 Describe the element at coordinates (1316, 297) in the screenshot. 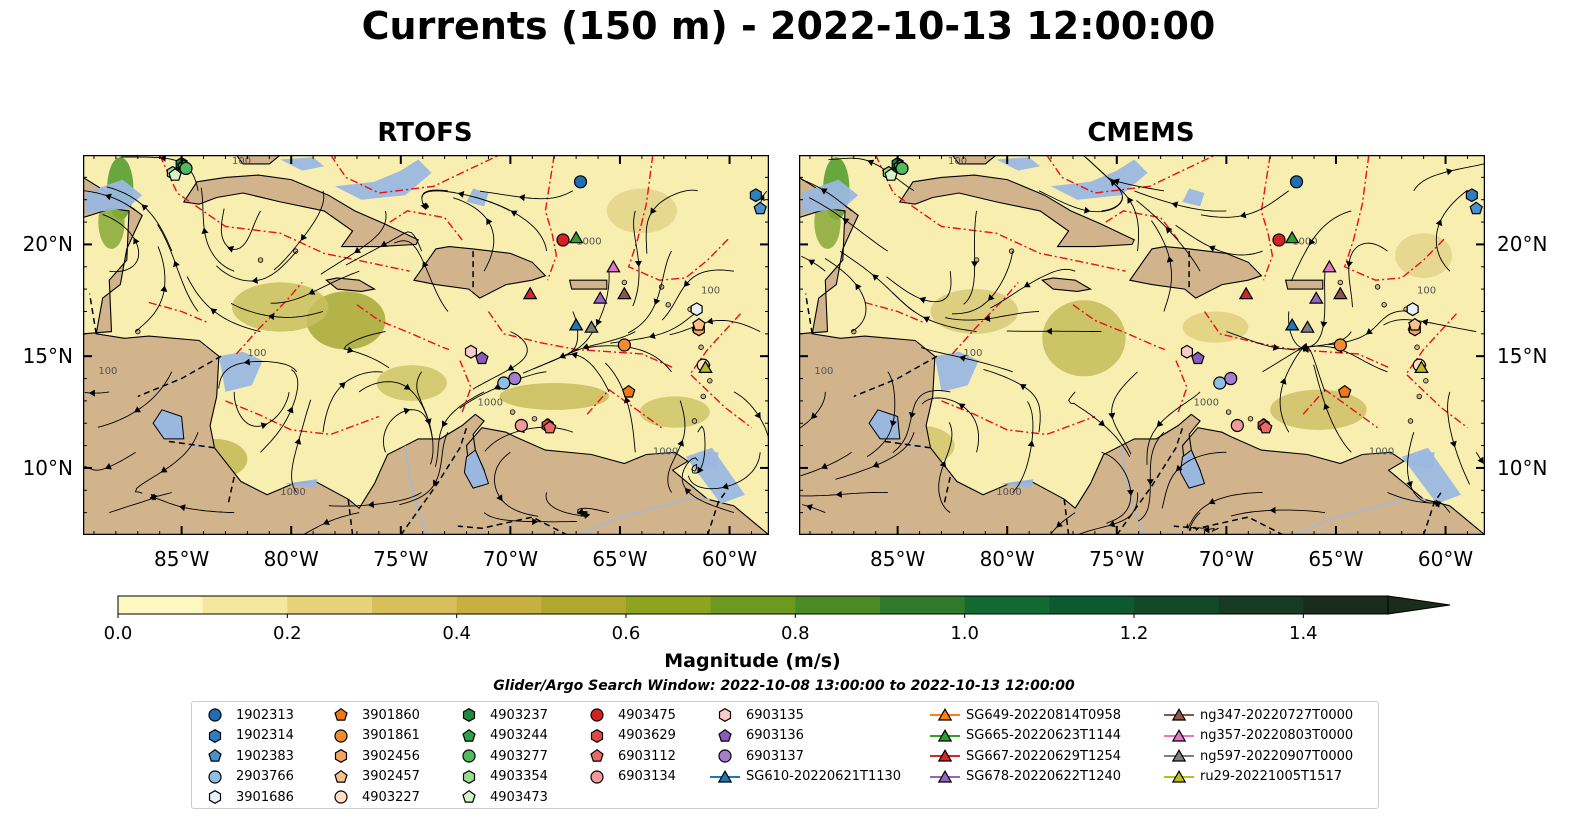

I see `obs-marker-SG678-20220622T1240` at that location.